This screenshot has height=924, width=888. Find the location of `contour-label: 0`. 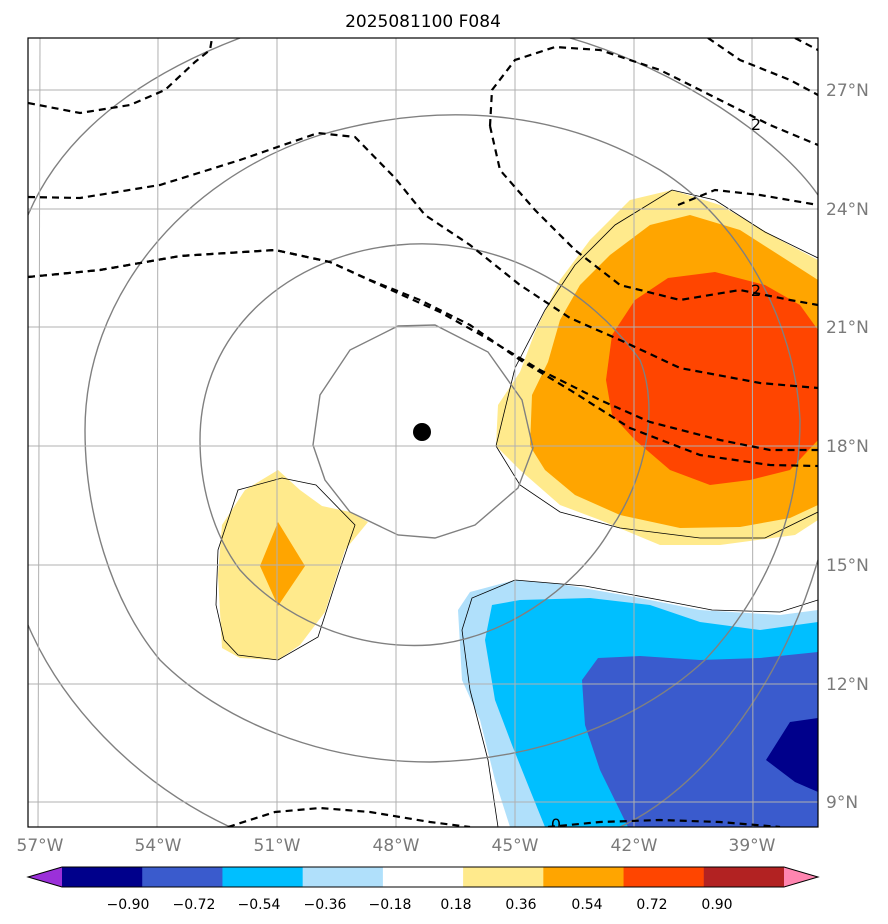

contour-label: 0 is located at coordinates (556, 824).